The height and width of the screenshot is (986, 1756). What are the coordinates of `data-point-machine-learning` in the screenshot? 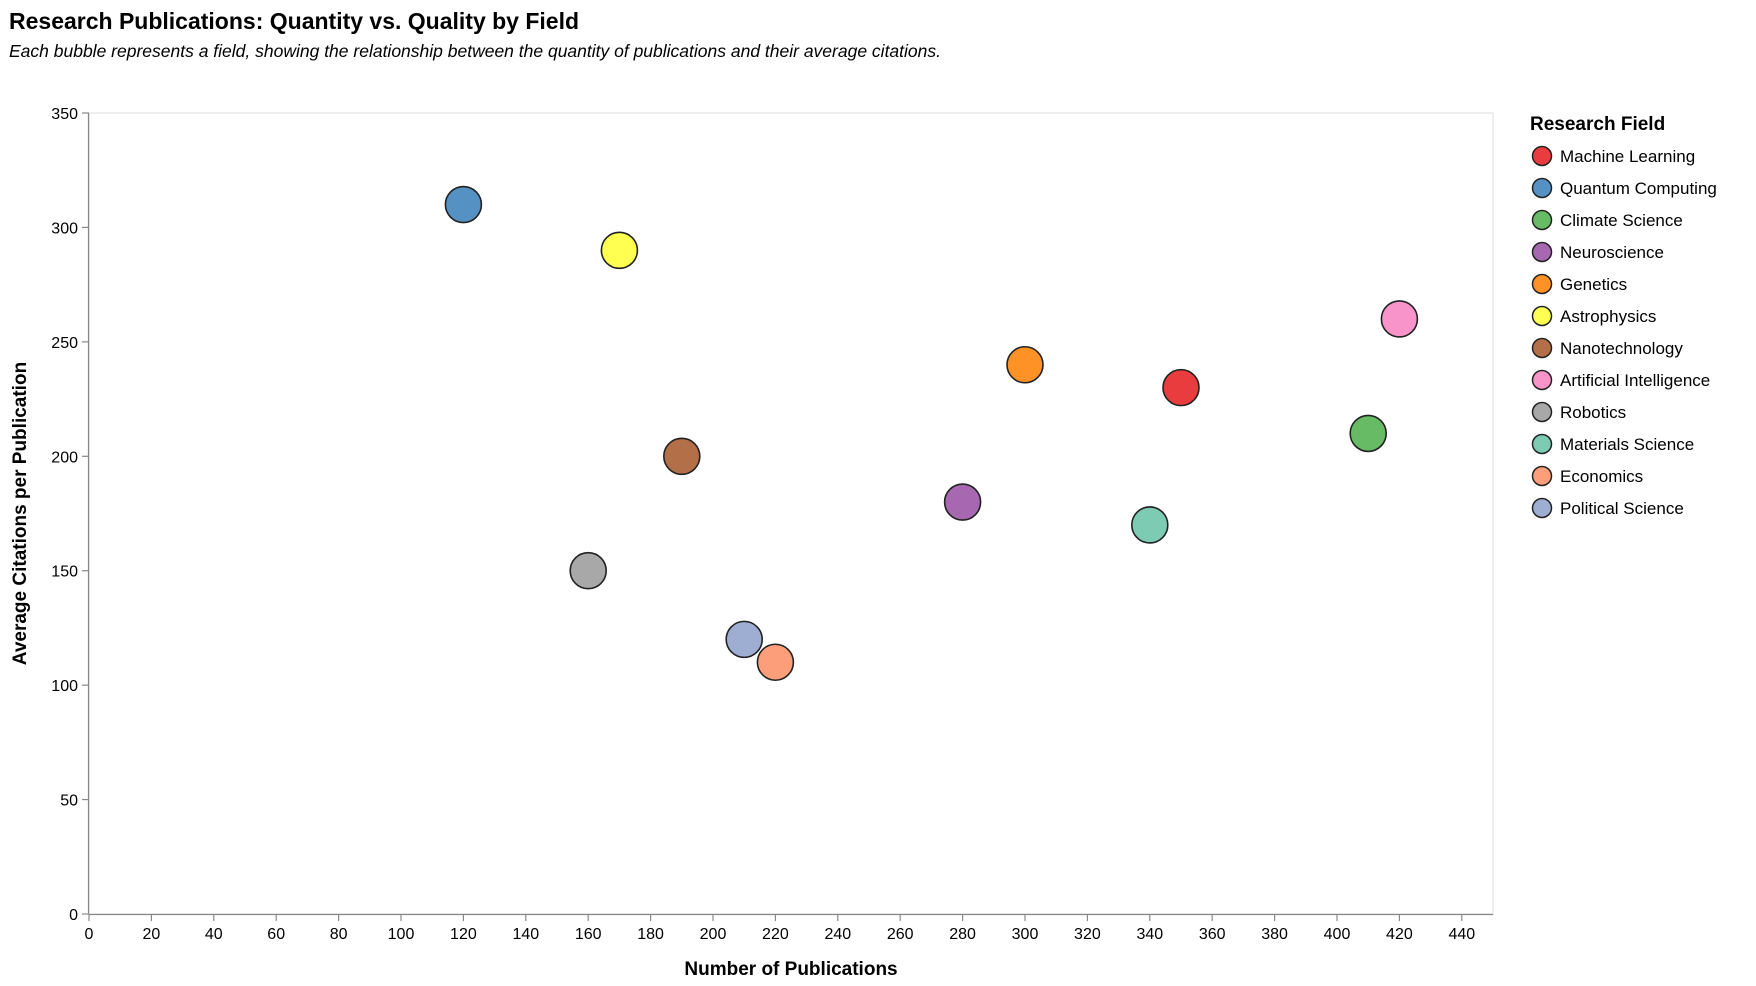 It's located at (1181, 387).